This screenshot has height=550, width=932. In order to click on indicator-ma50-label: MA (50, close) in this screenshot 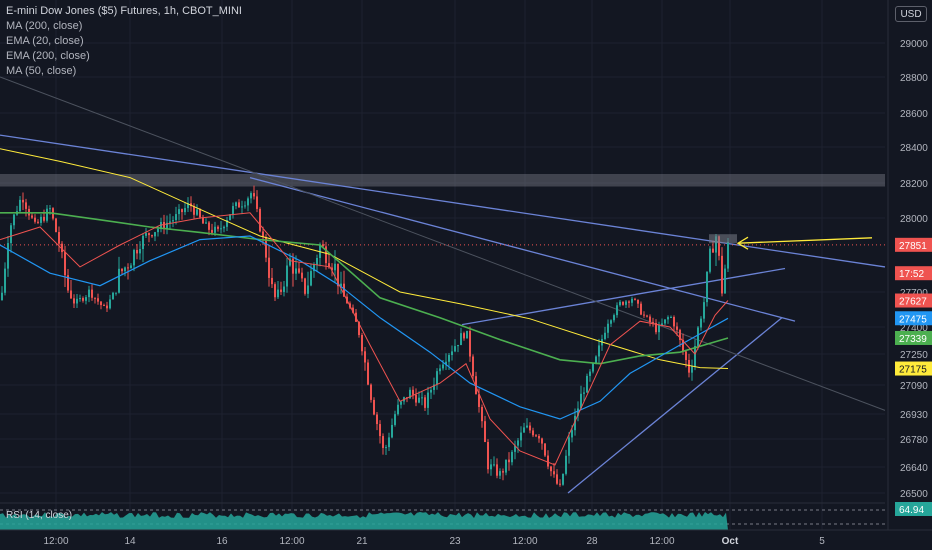, I will do `click(41, 71)`.